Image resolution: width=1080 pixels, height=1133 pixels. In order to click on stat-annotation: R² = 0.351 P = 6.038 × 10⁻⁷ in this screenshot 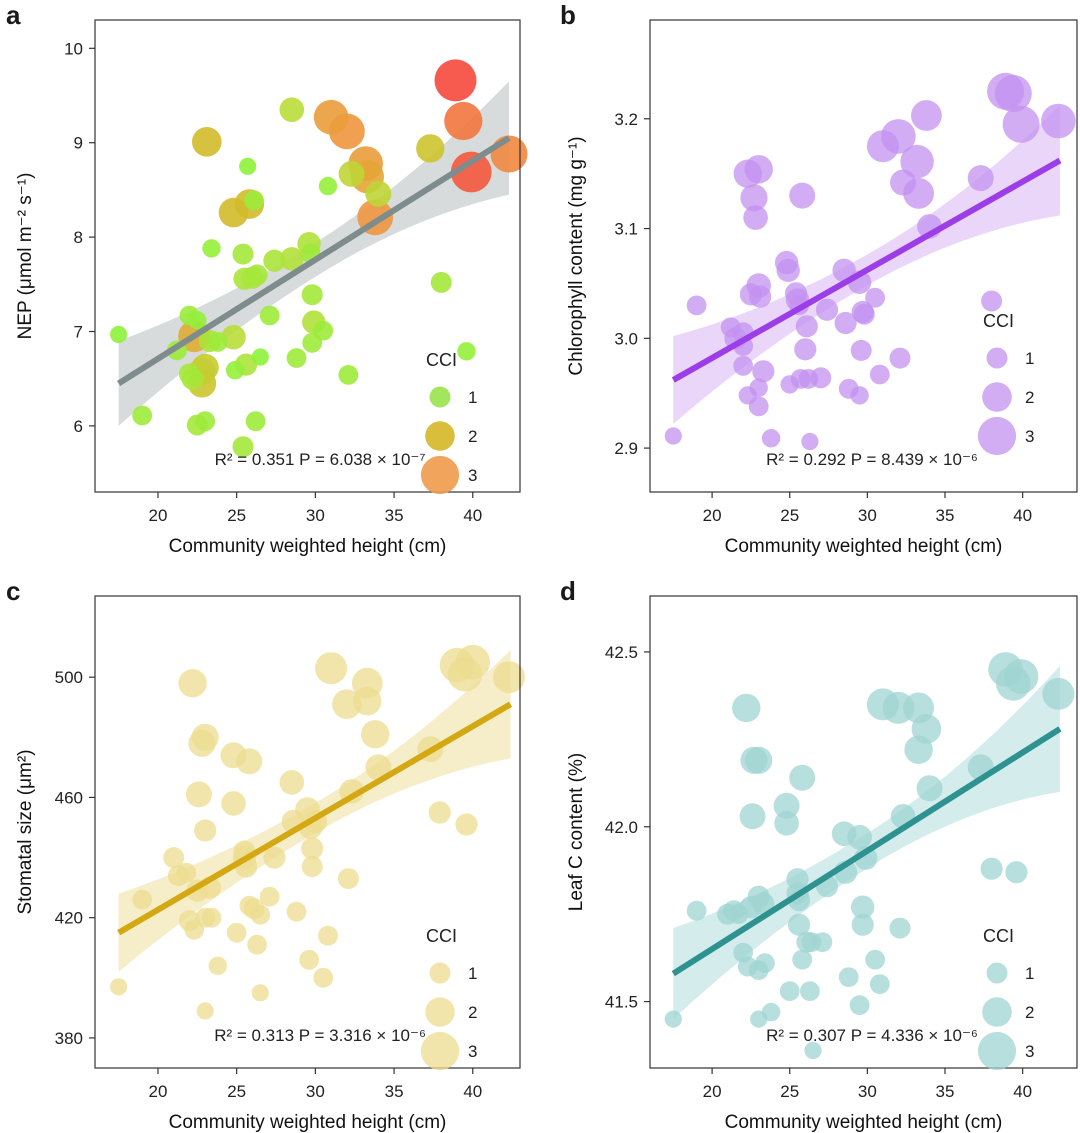, I will do `click(320, 459)`.